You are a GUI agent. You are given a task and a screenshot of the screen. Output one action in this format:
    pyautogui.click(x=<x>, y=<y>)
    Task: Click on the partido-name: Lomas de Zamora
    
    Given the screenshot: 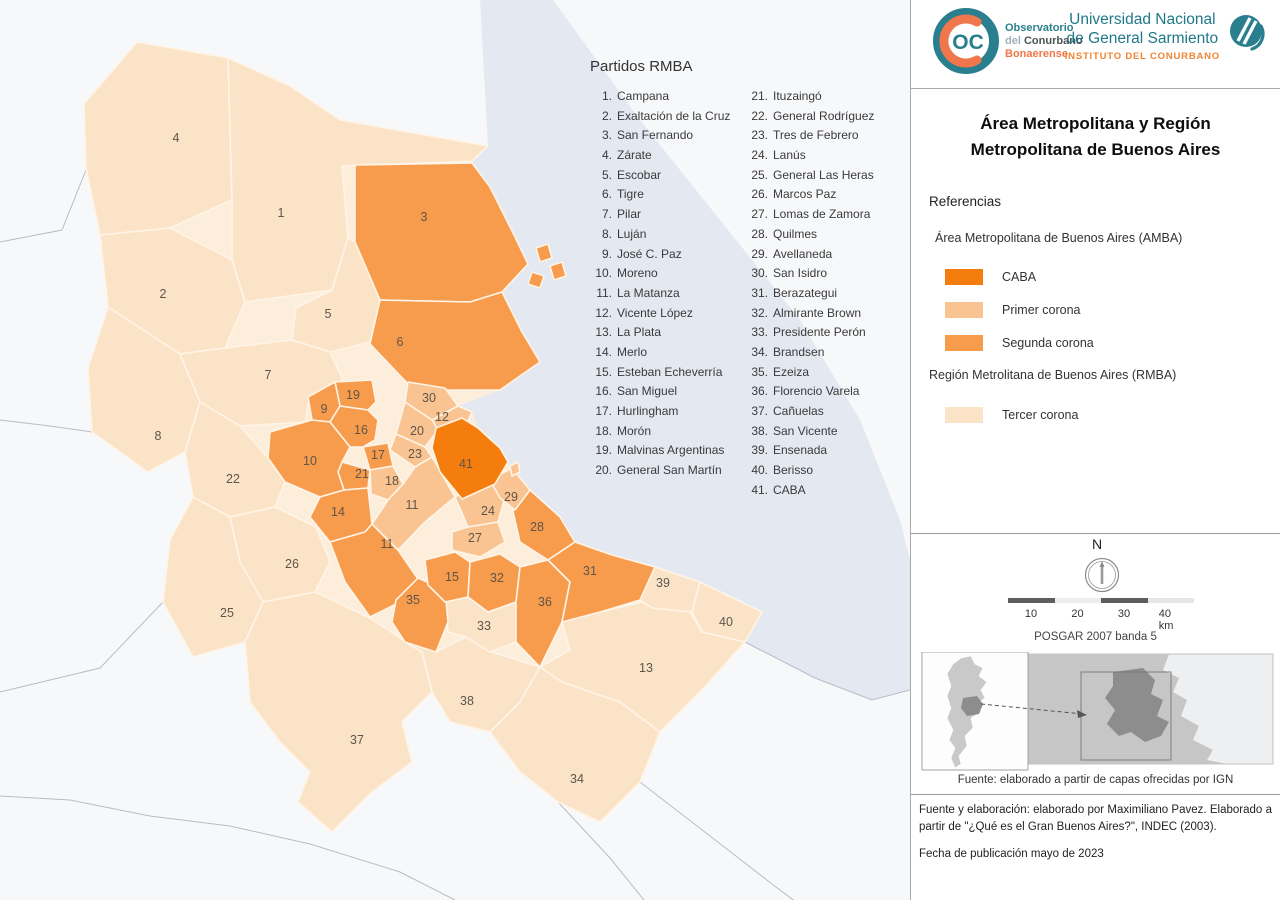 What is the action you would take?
    pyautogui.click(x=822, y=214)
    